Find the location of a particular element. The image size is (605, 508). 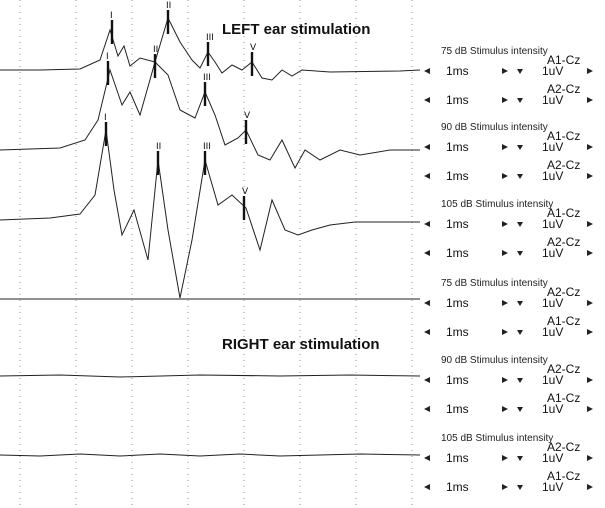

stimulus-intensity-label: 90 dB Stimulus intensity is located at coordinates (494, 127).